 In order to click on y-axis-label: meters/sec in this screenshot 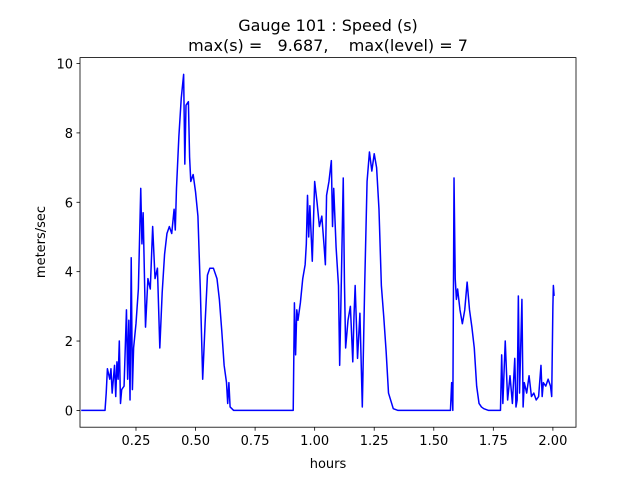, I will do `click(41, 242)`.